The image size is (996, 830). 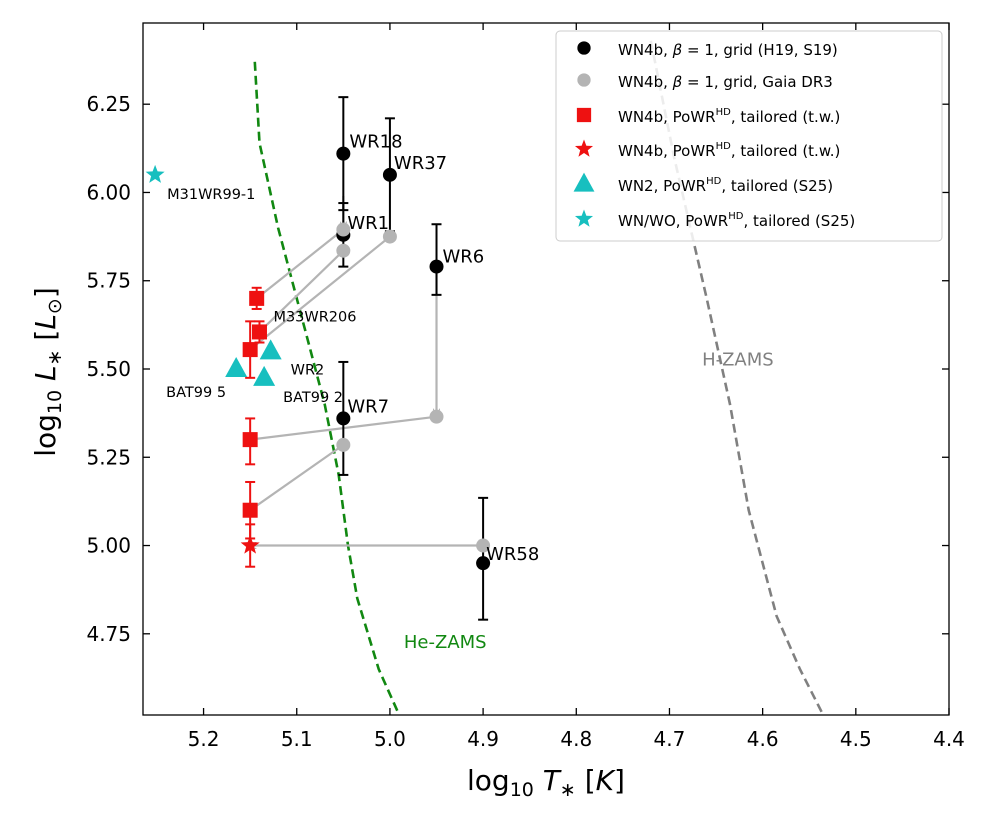 I want to click on tailored-square-4-point, so click(x=250, y=440).